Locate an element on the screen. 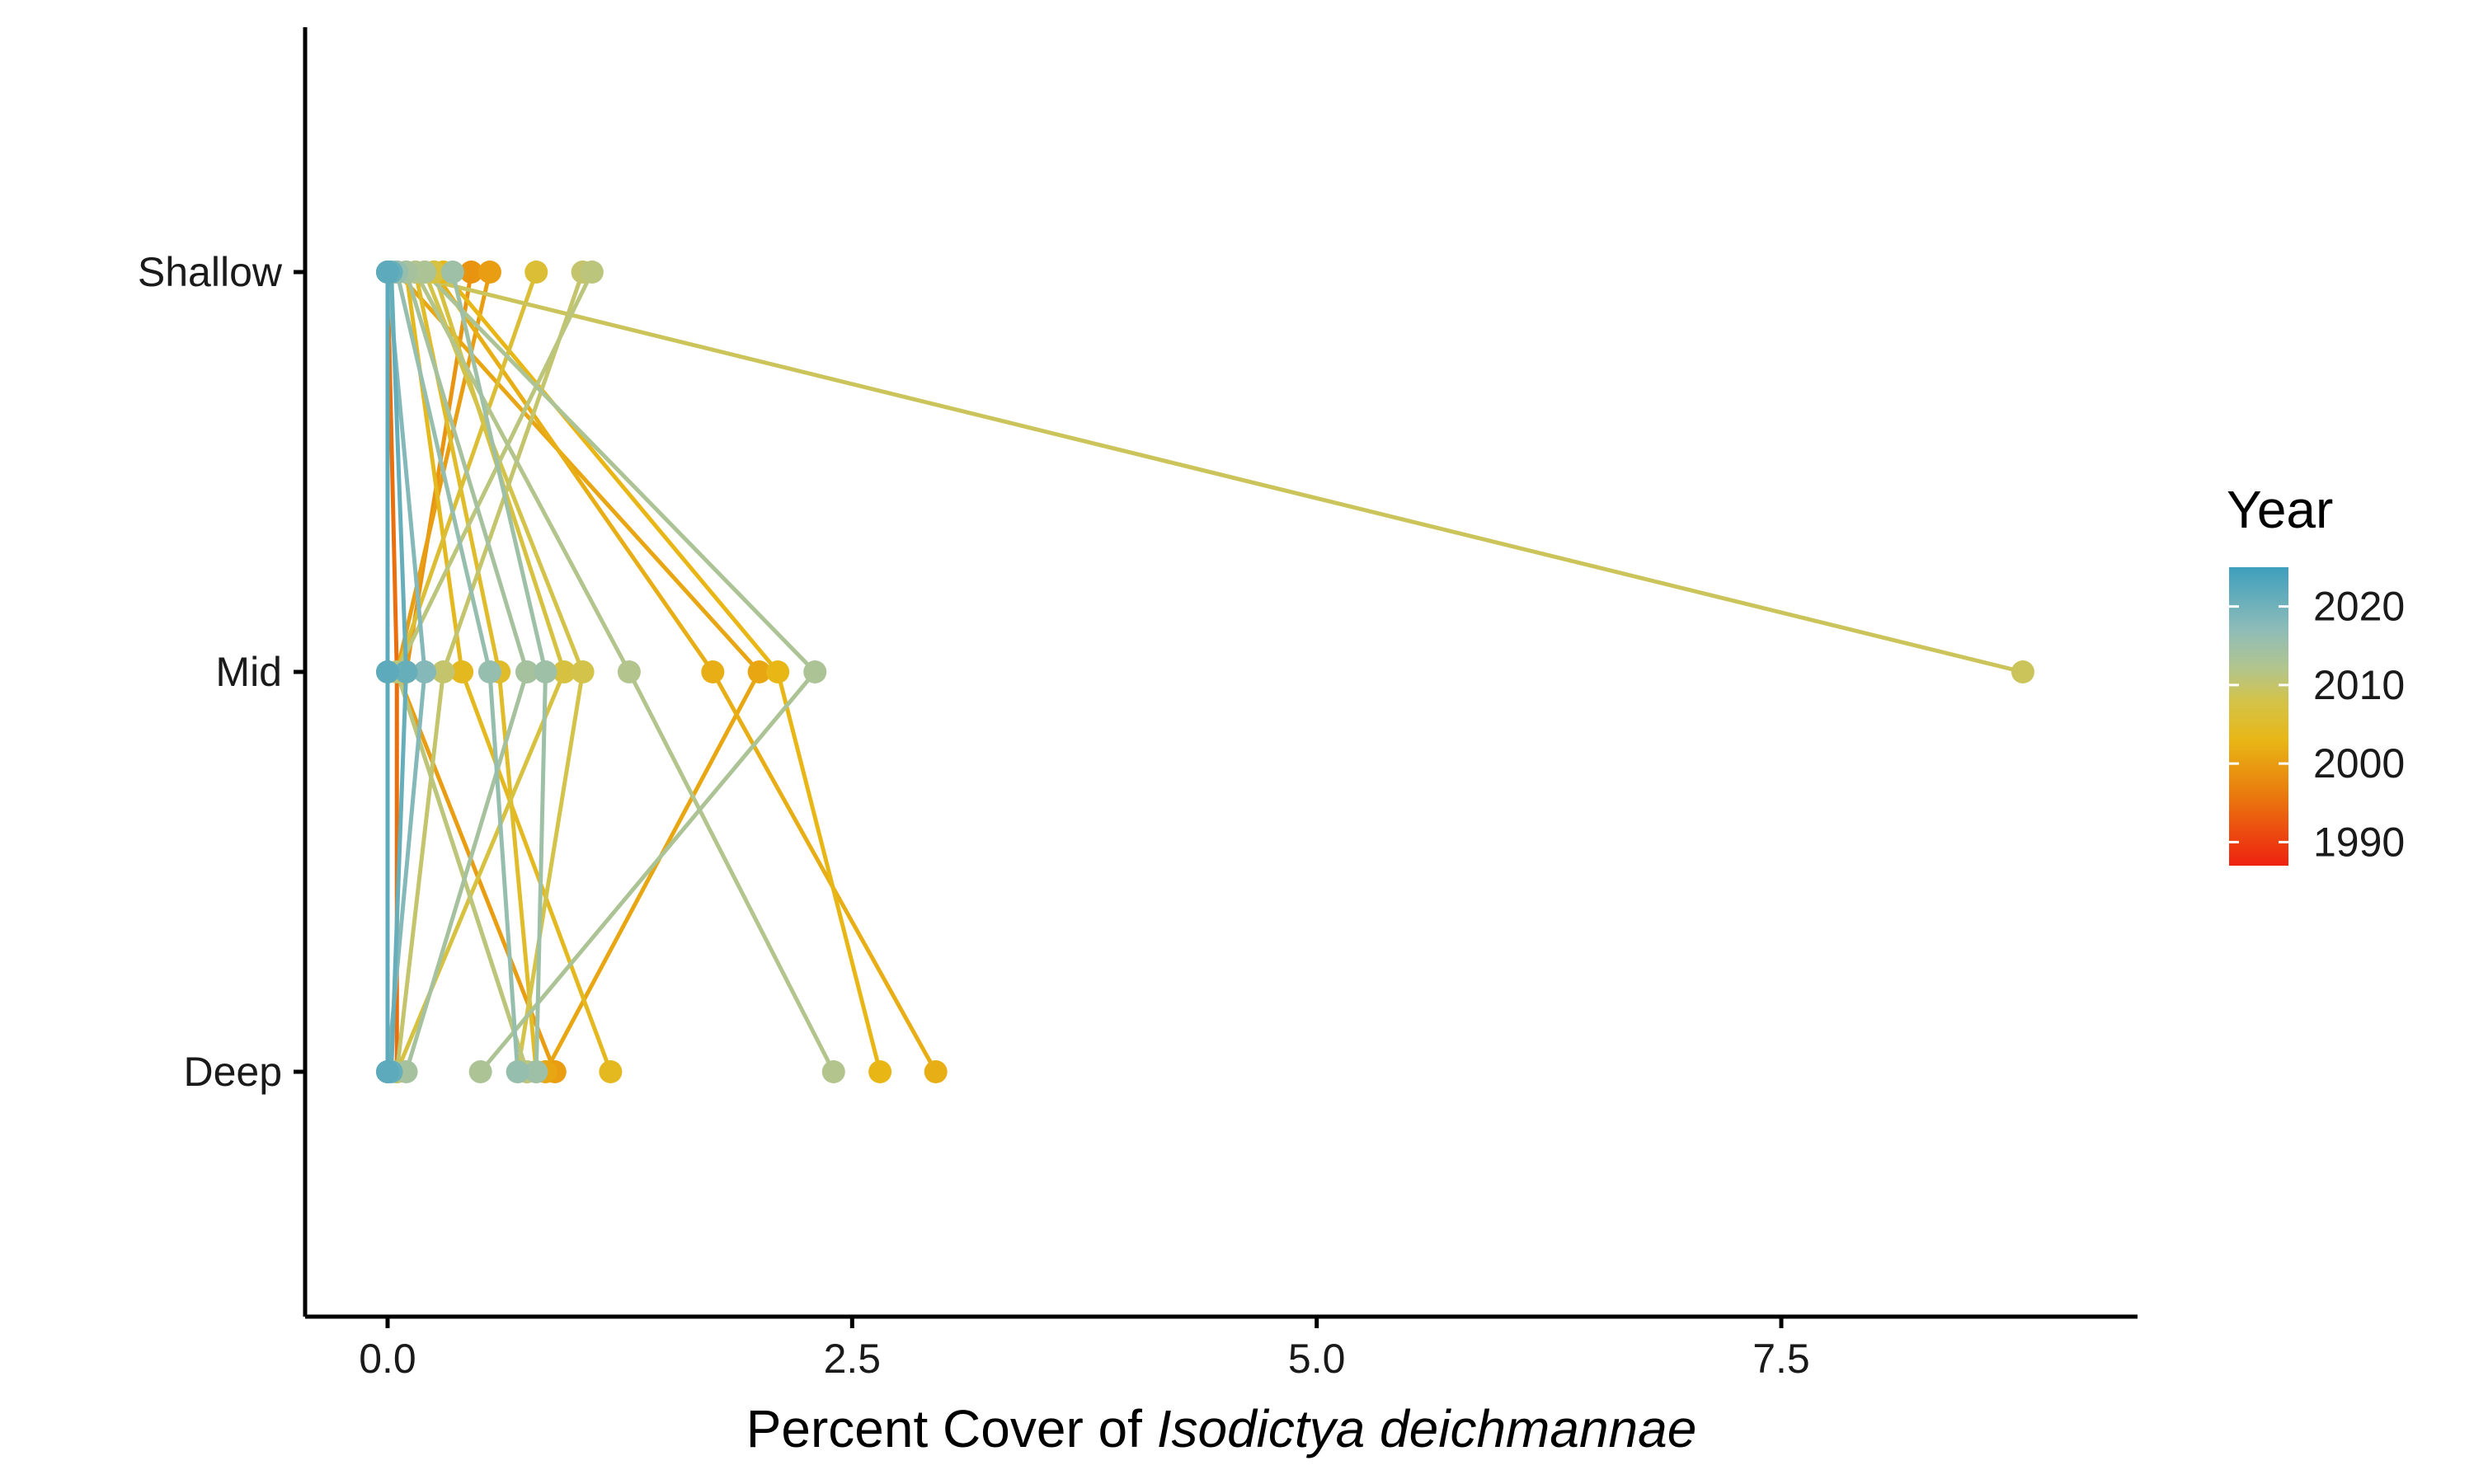 This screenshot has width=2474, height=1484. legend: Year 2020 2010 2000 1990 is located at coordinates (2316, 673).